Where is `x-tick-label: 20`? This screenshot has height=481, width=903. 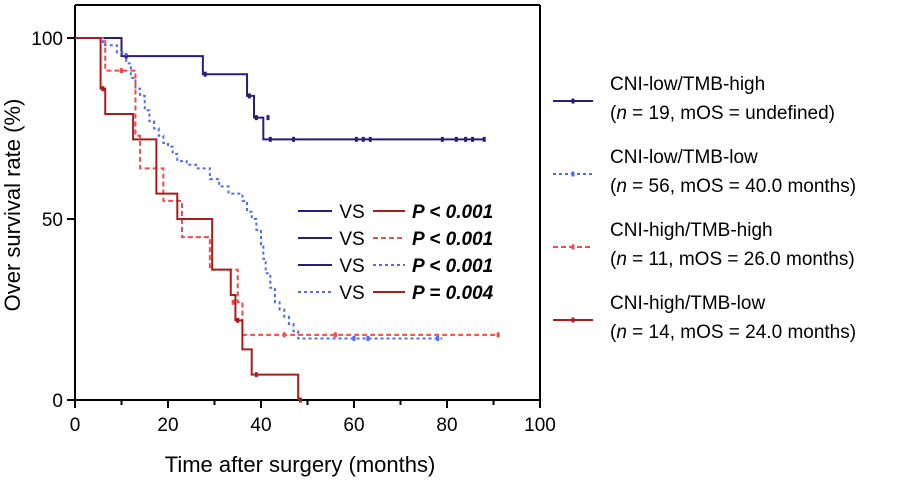
x-tick-label: 20 is located at coordinates (167, 425).